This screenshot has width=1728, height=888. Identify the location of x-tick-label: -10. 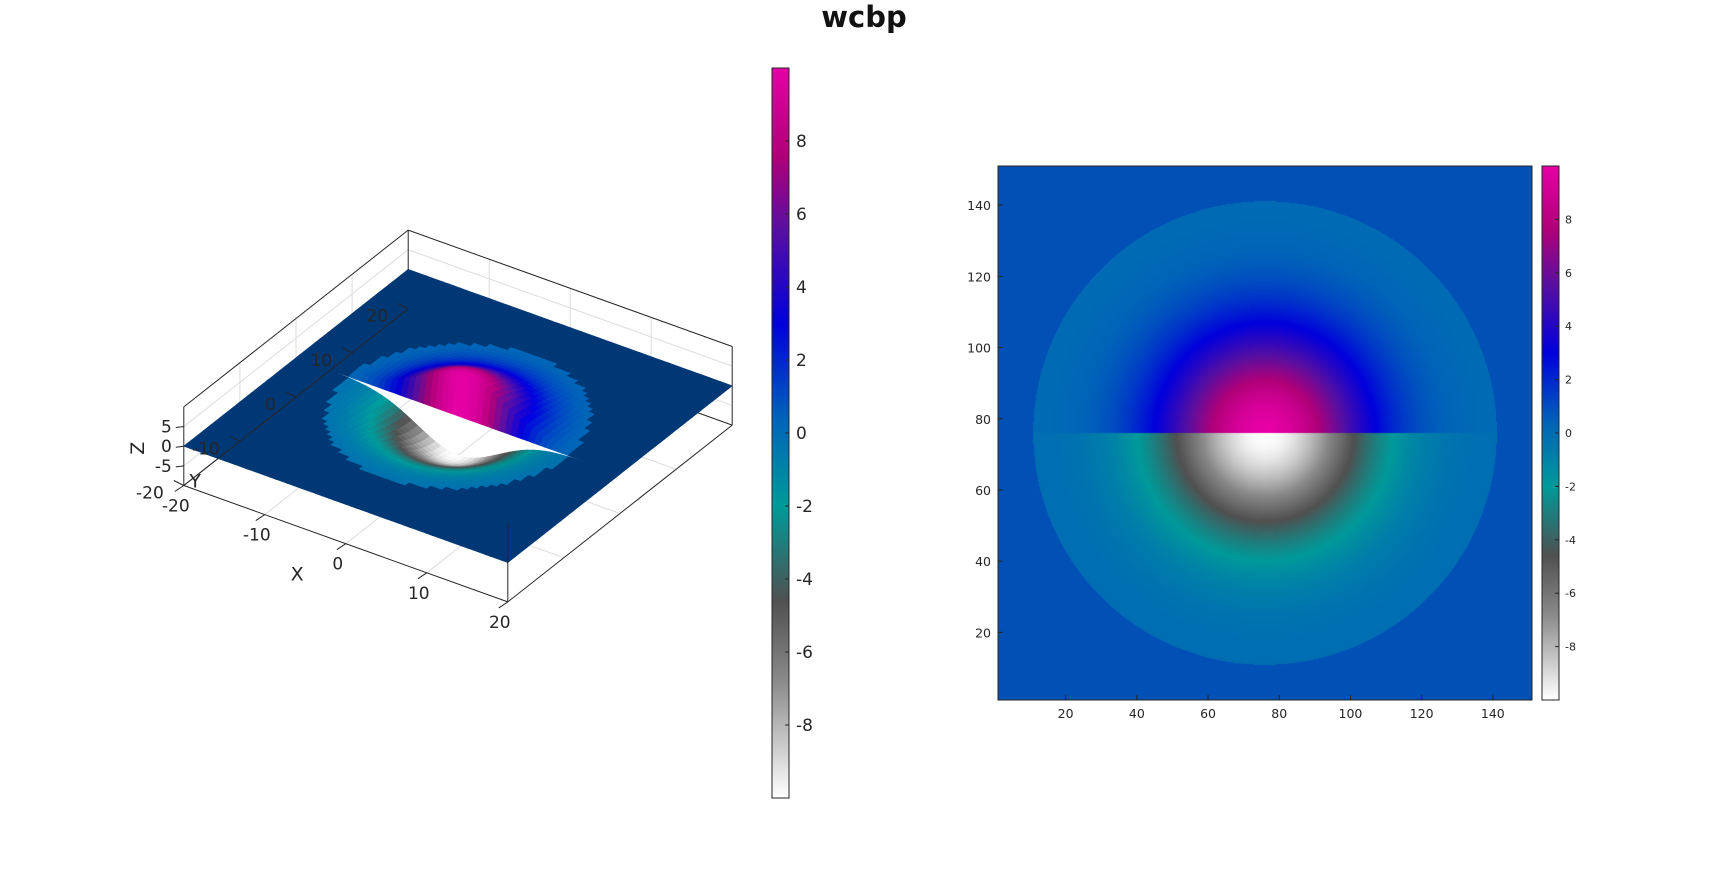
(257, 536).